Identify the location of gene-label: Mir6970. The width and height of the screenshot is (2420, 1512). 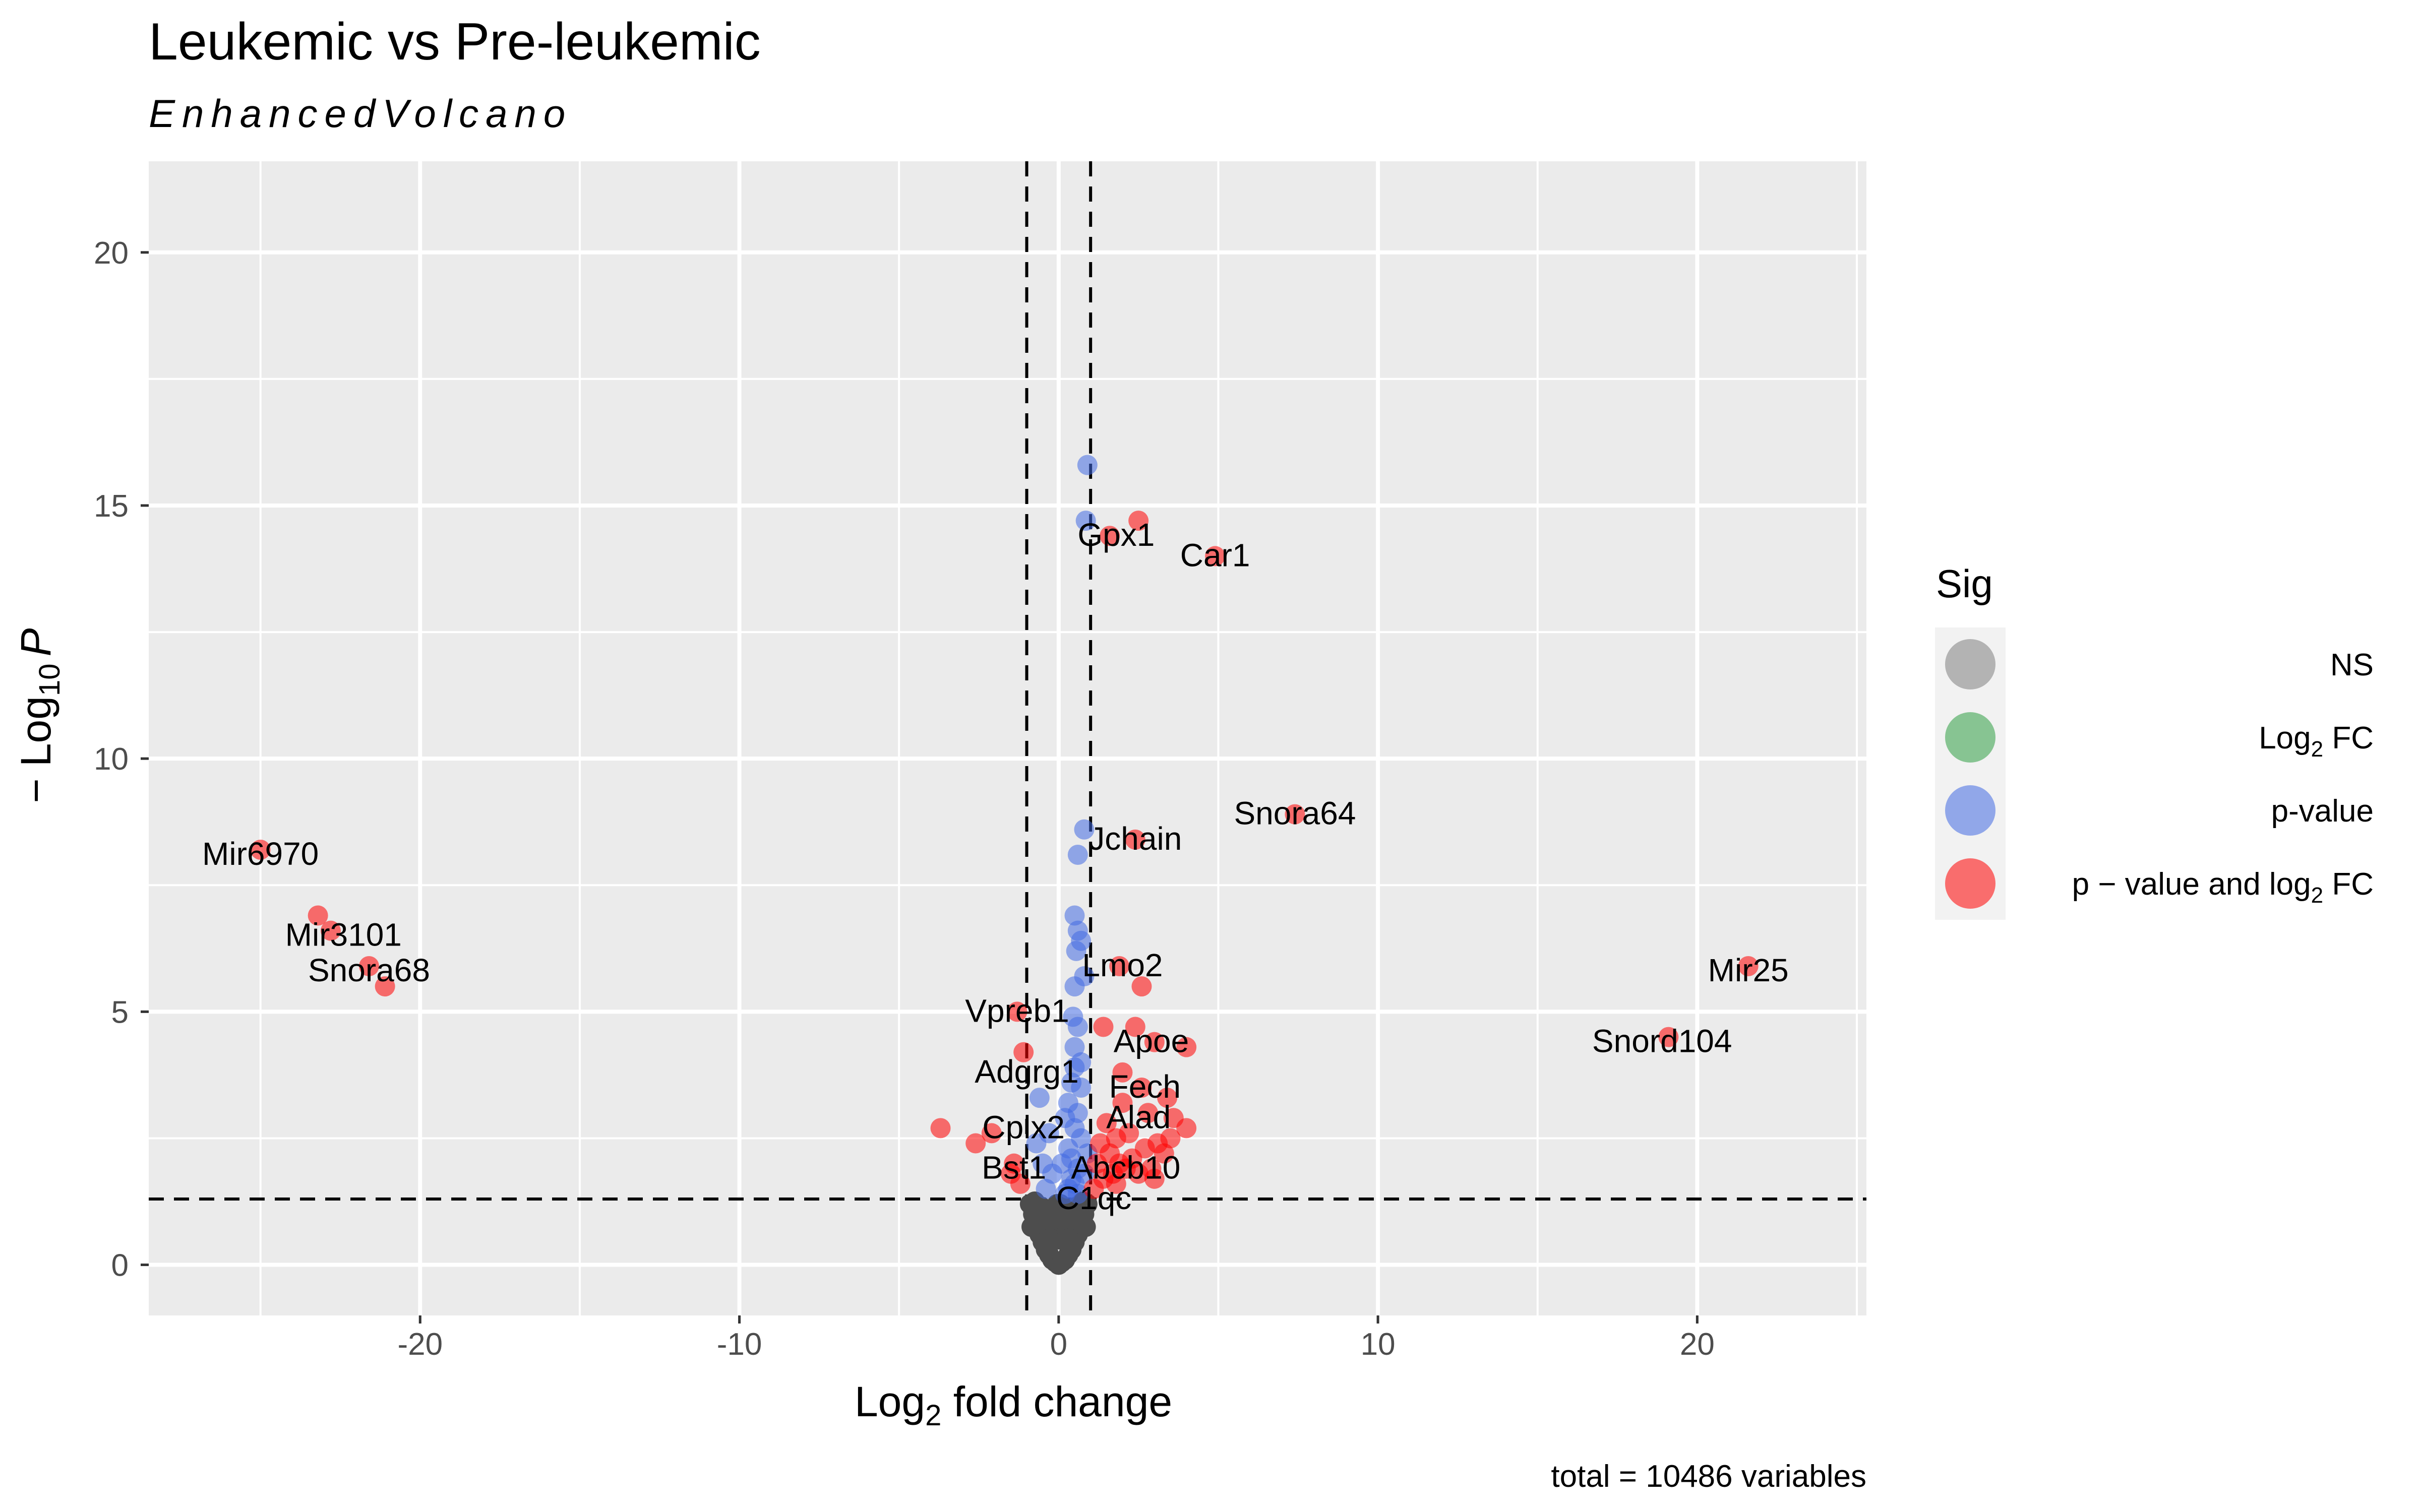
(260, 854).